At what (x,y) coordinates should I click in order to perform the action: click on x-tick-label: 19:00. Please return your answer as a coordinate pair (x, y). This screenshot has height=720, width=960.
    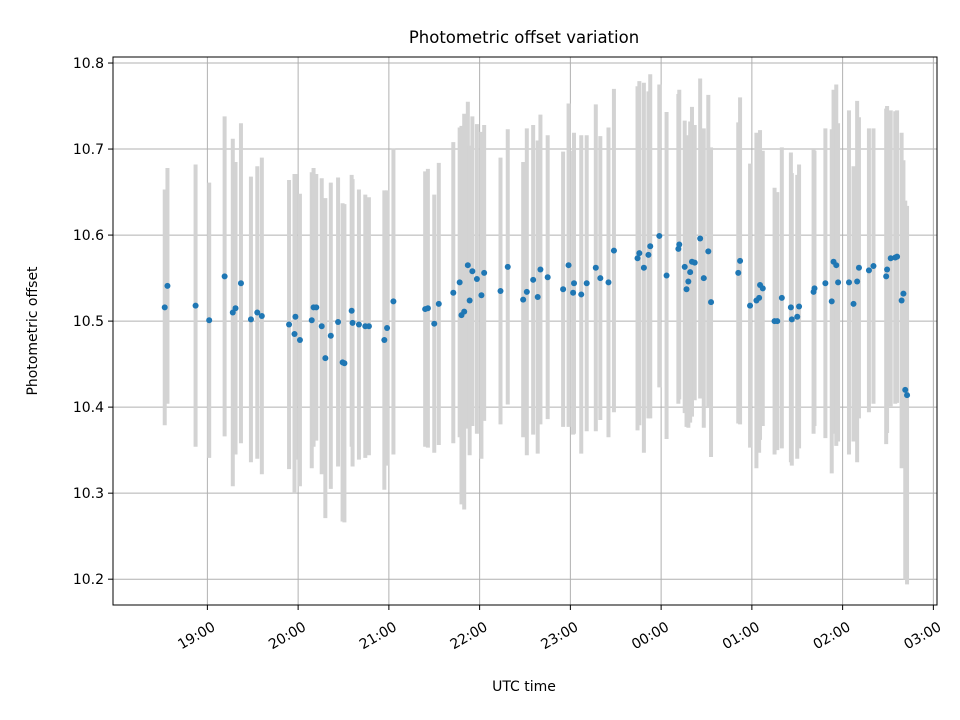
    Looking at the image, I should click on (196, 636).